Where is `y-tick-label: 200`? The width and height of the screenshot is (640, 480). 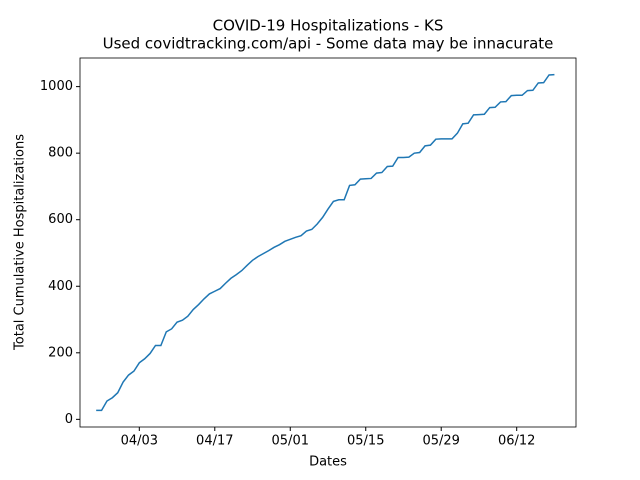
y-tick-label: 200 is located at coordinates (60, 352).